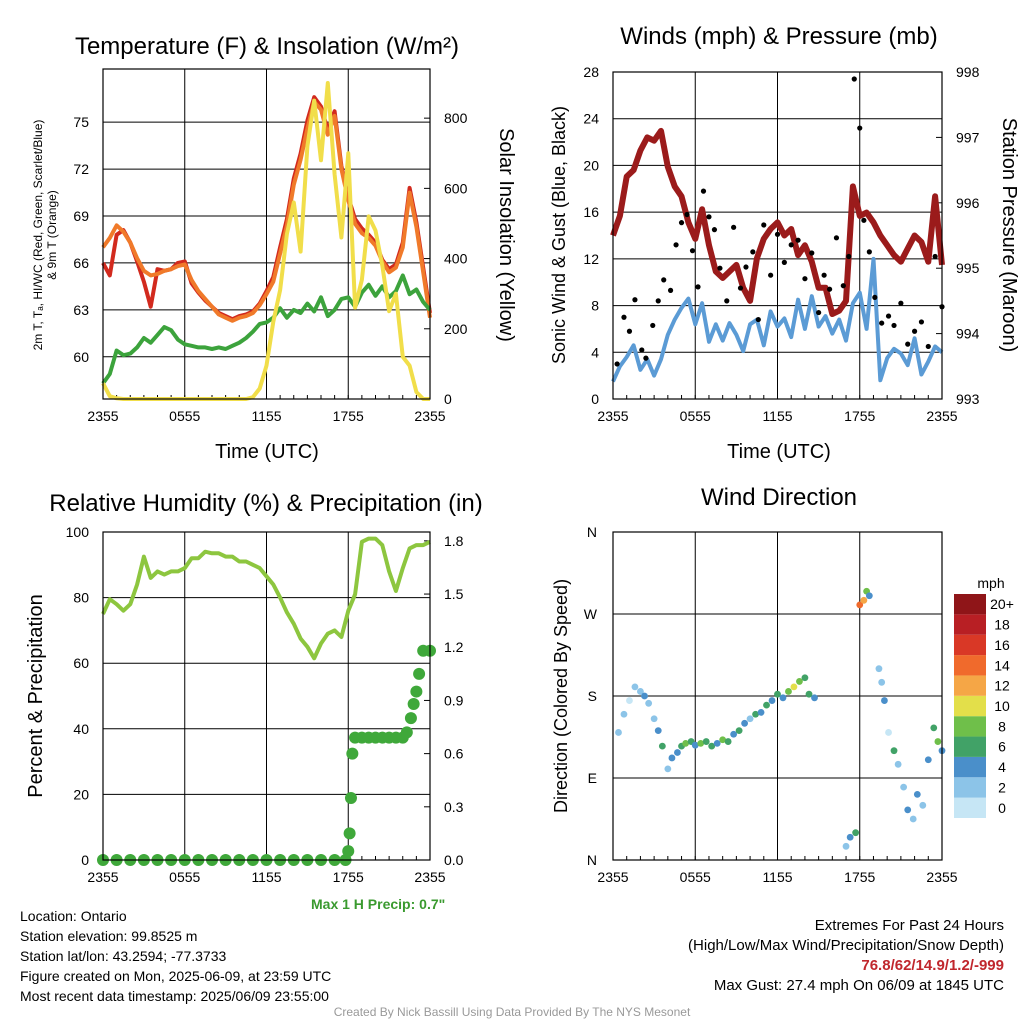  Describe the element at coordinates (102, 416) in the screenshot. I see `temp-x-tick-label: 2355` at that location.